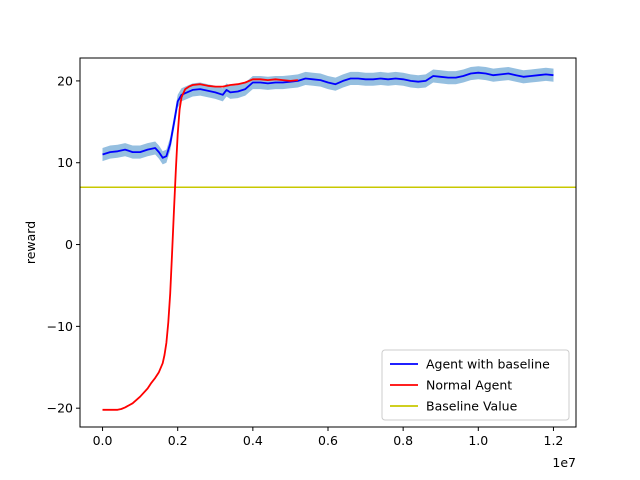  Describe the element at coordinates (472, 406) in the screenshot. I see `legend-label: Baseline Value` at that location.